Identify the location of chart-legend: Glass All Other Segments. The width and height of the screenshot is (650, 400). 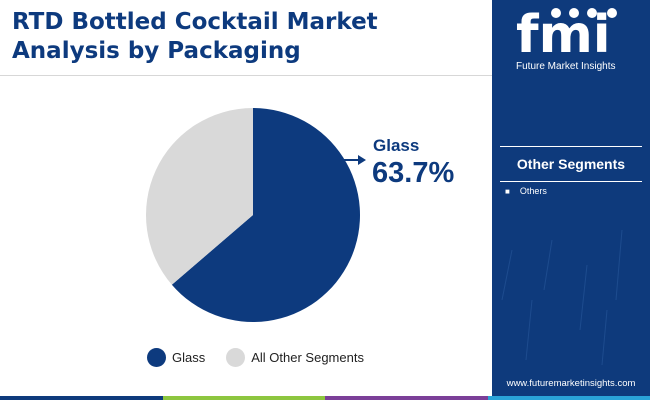
(266, 357).